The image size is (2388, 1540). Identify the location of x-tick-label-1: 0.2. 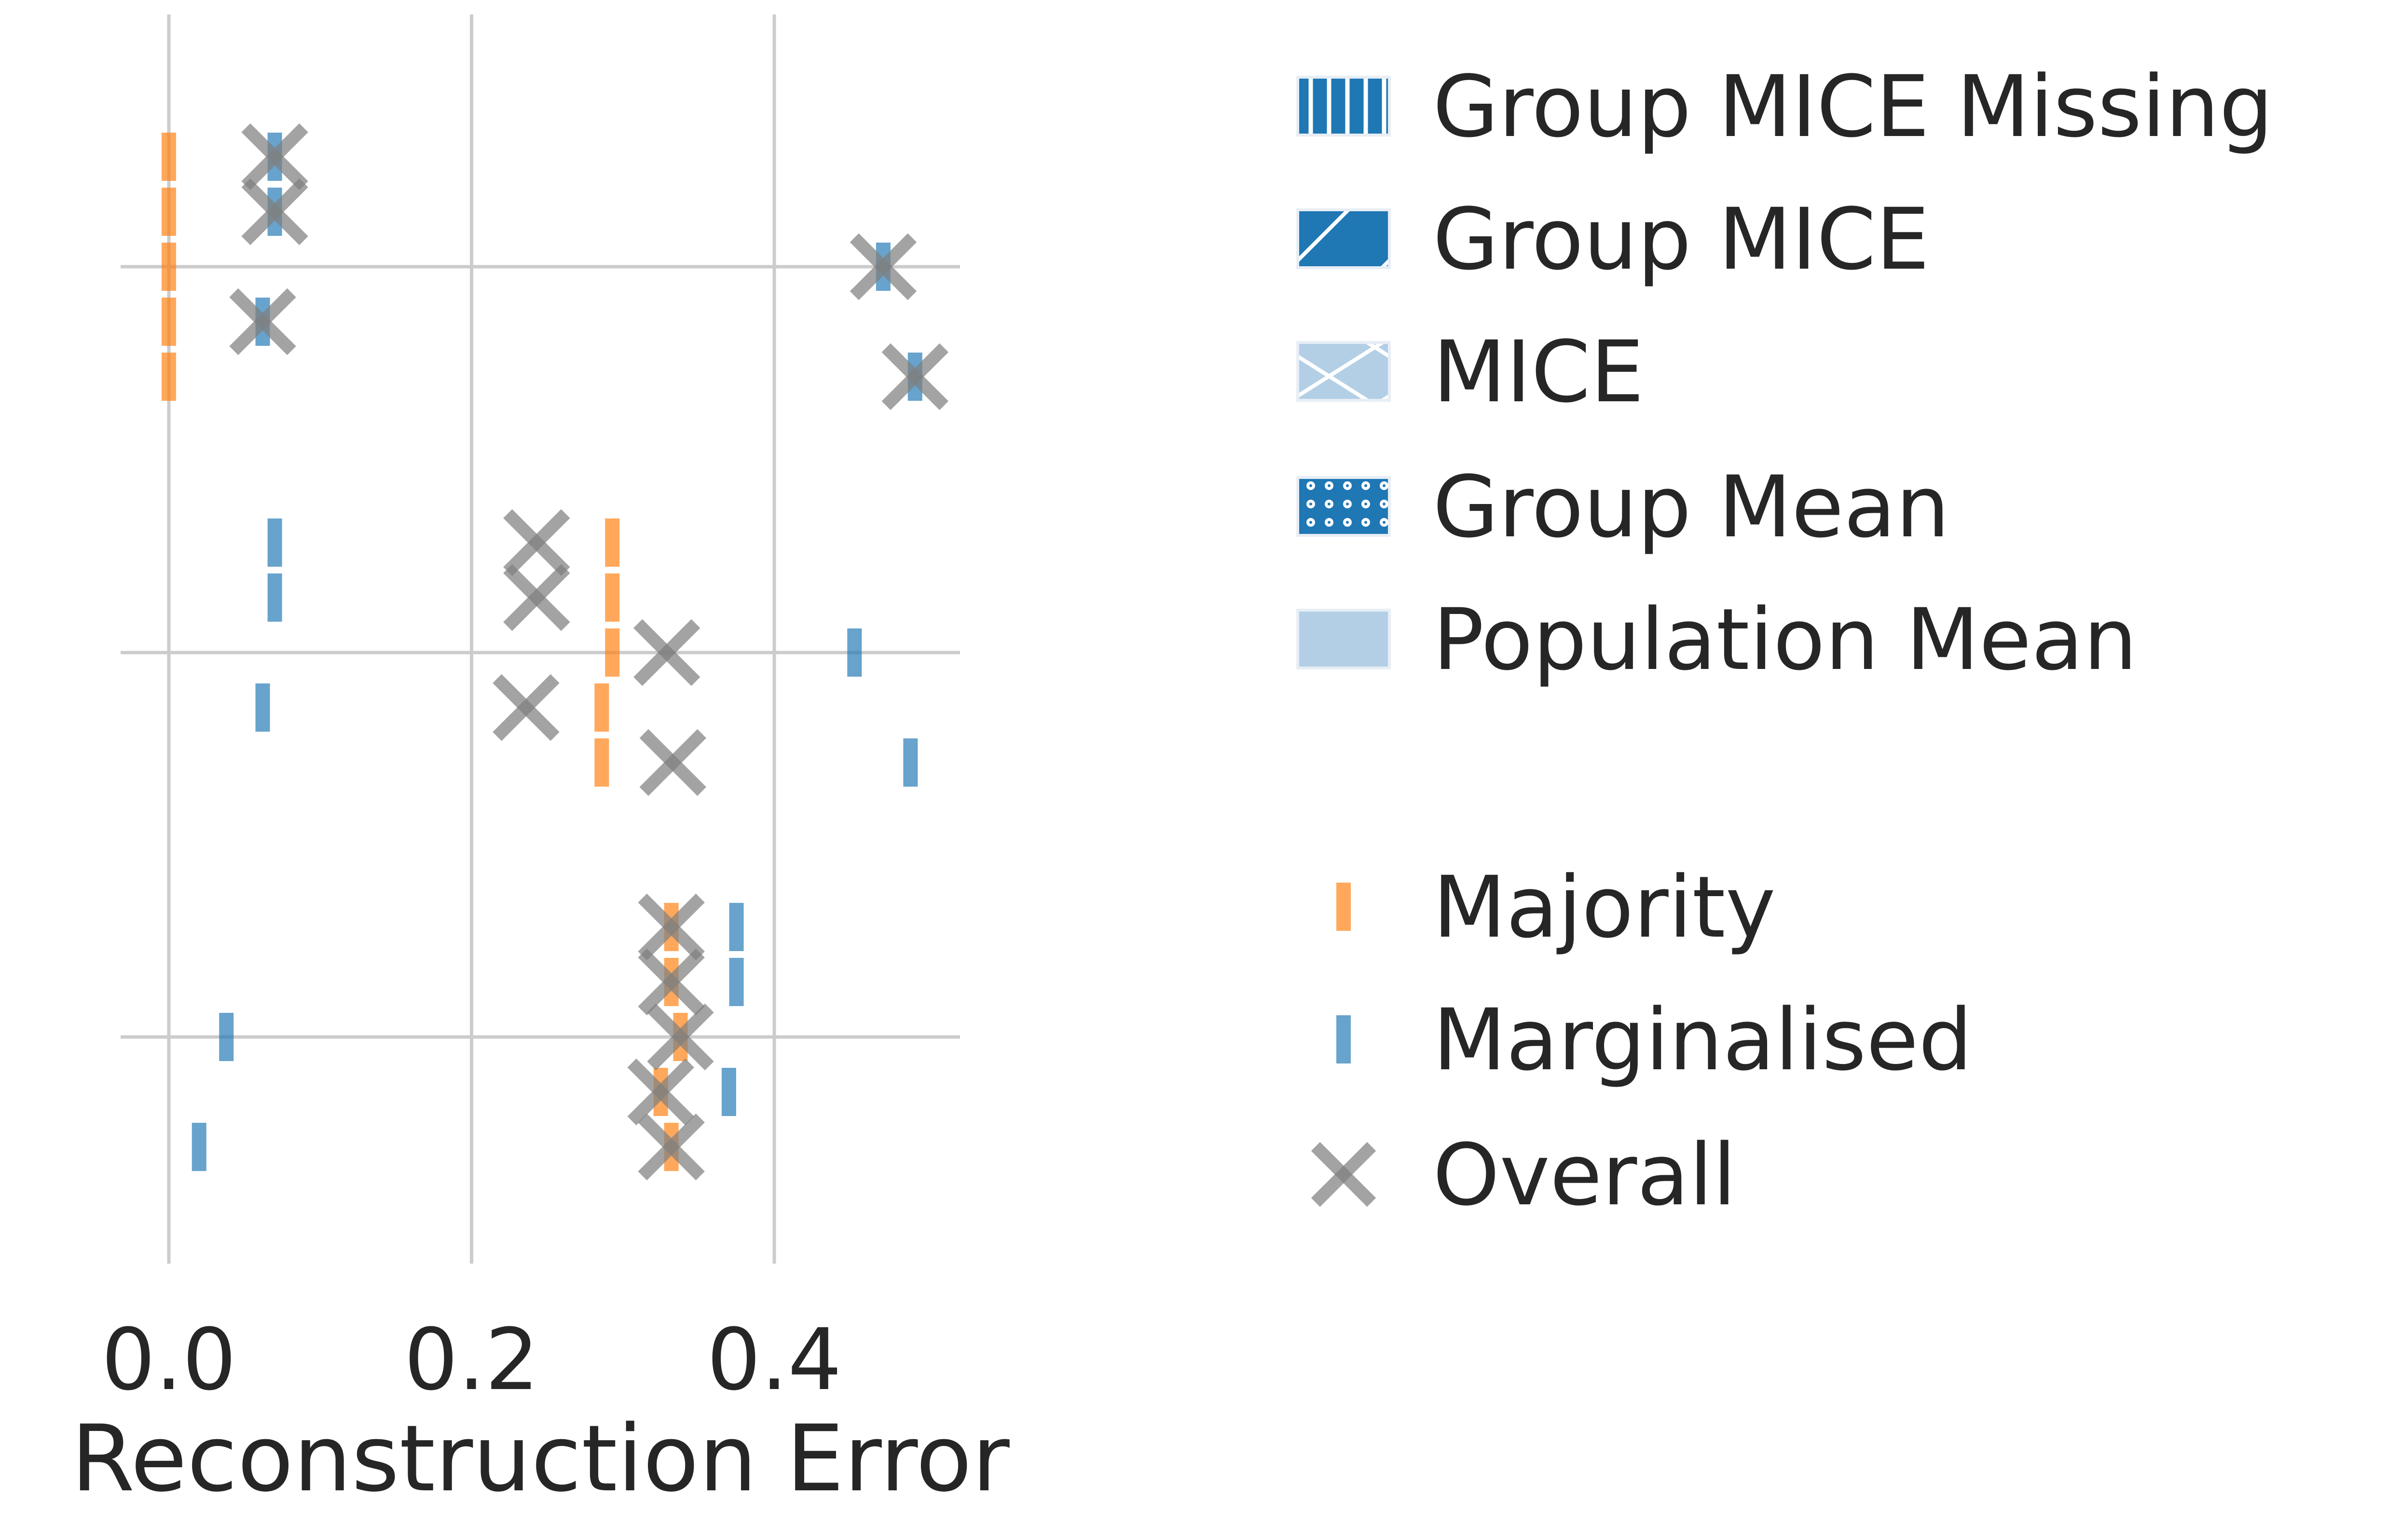
(471, 1359).